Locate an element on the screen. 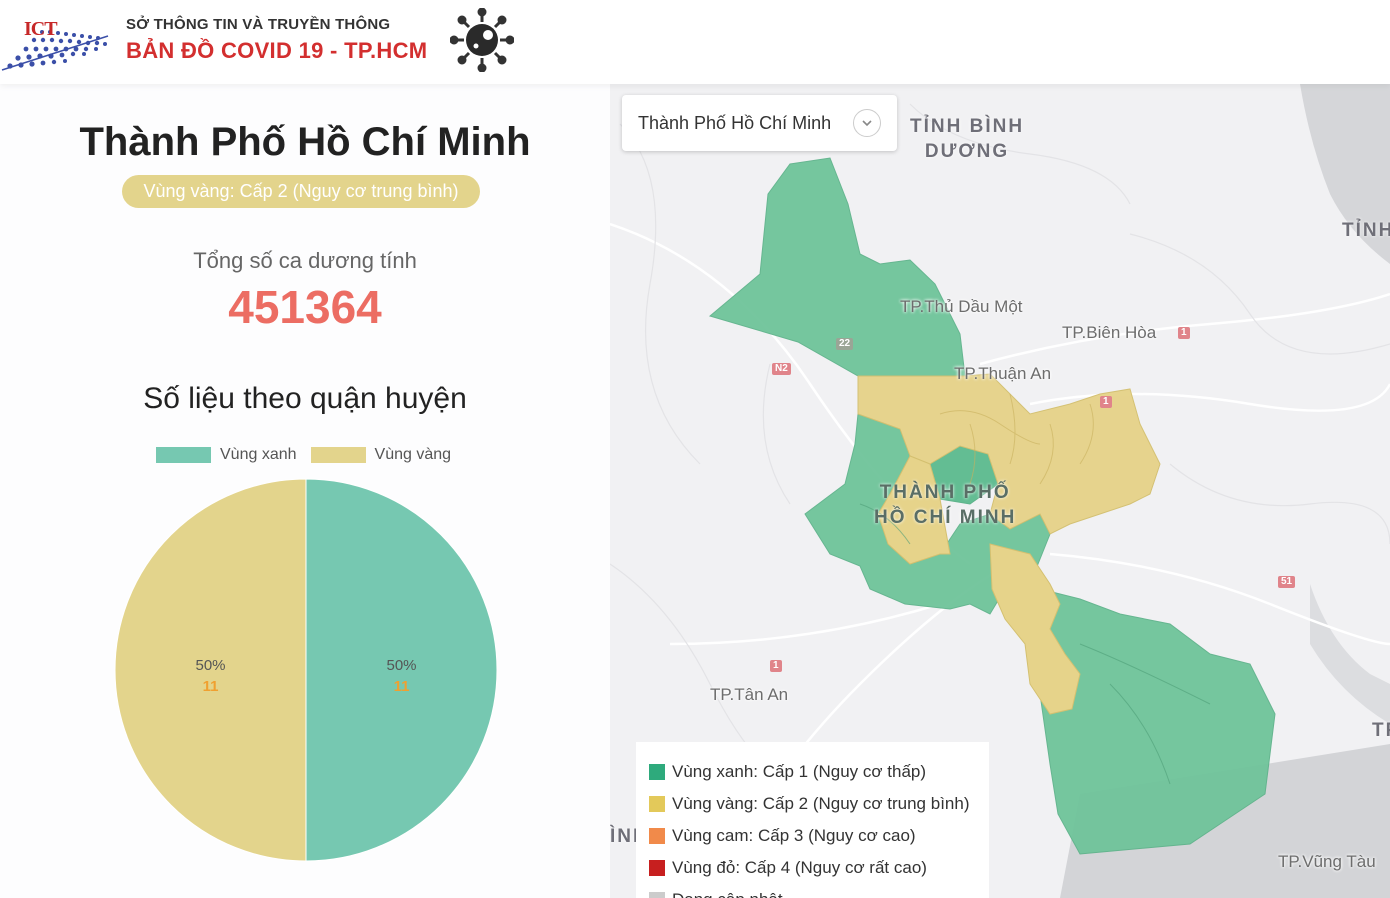  place-tinh-right: TỈNH is located at coordinates (1366, 230).